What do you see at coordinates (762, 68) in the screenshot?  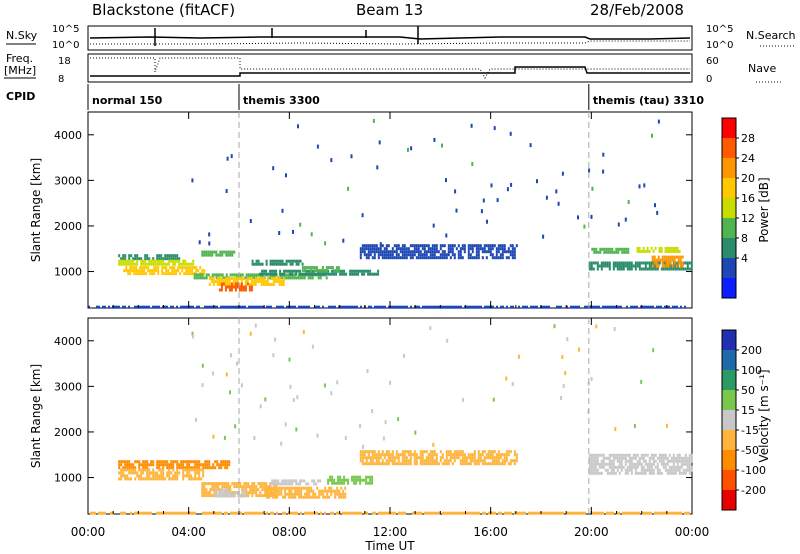 I see `nave-label: Nave` at bounding box center [762, 68].